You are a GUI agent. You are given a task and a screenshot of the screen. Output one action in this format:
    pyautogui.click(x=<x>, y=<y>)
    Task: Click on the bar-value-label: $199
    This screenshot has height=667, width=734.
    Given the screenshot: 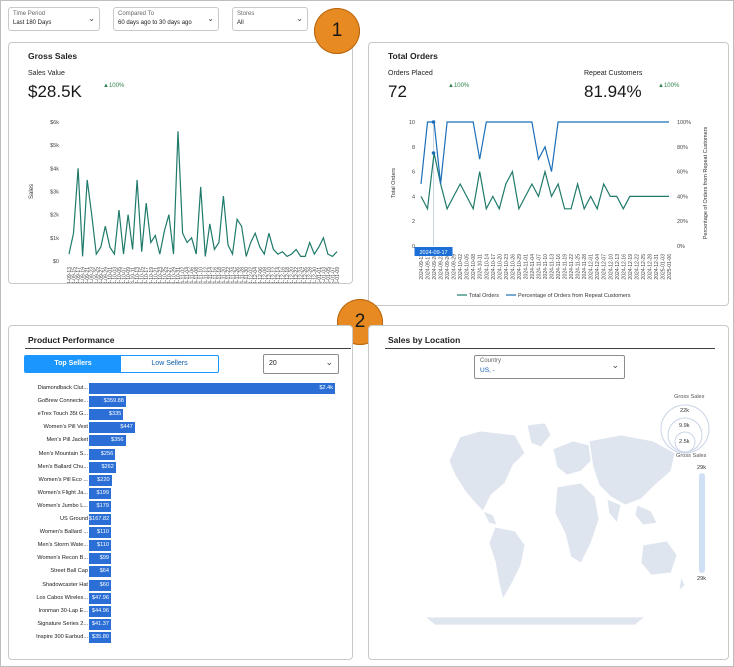 What is the action you would take?
    pyautogui.click(x=102, y=492)
    